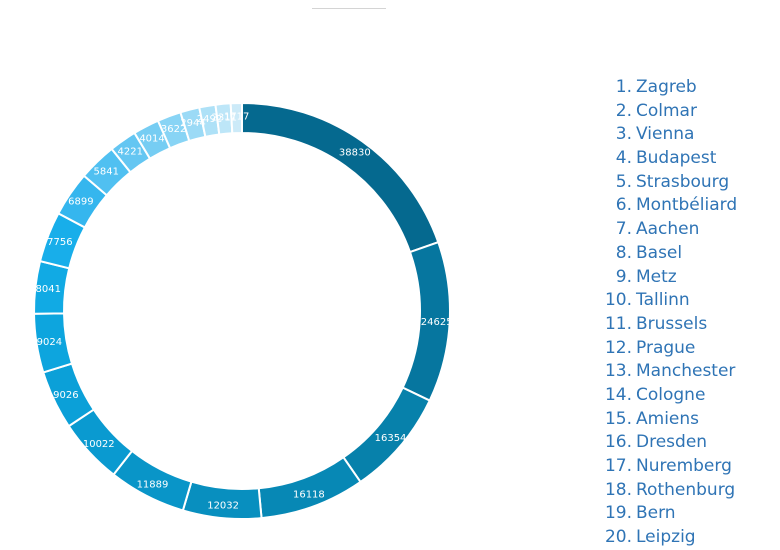 The image size is (780, 550). I want to click on legend-item-label: Aachen, so click(668, 229).